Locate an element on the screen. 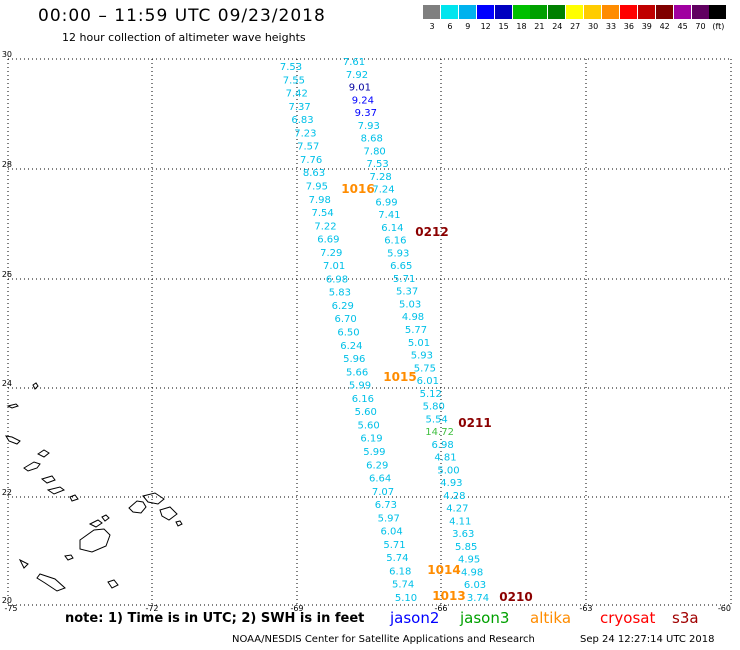  legend-label: 39 is located at coordinates (646, 26).